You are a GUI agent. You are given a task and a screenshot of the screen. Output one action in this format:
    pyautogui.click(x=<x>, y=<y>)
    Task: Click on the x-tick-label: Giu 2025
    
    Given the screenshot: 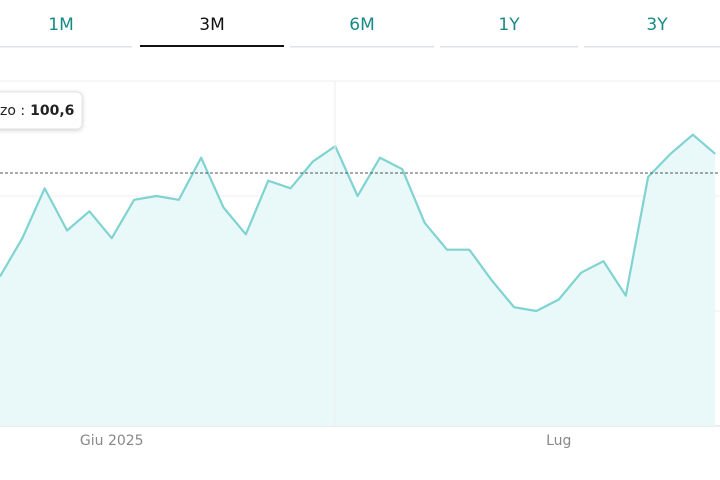 What is the action you would take?
    pyautogui.click(x=112, y=441)
    